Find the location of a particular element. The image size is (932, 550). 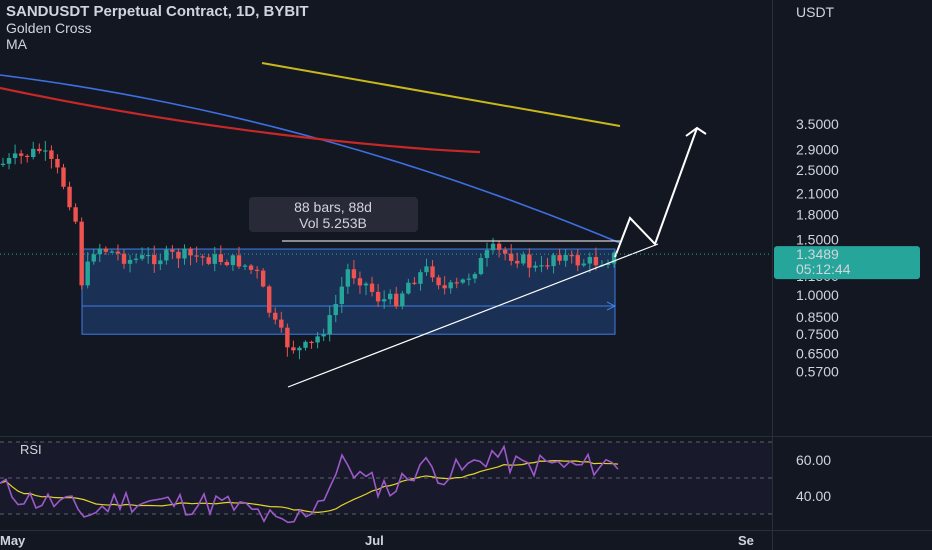

range-measure-bars: 88 bars, 88d is located at coordinates (333, 207).